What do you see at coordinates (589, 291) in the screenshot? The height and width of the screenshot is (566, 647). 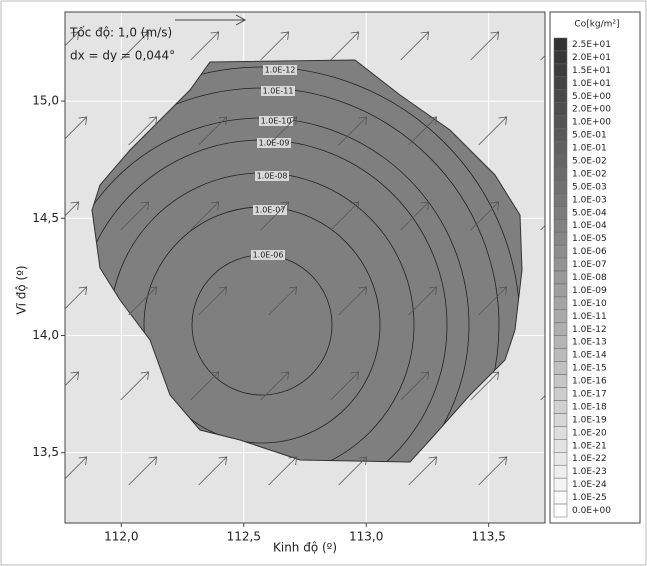 I see `colorbar-label: 1.0E-09` at bounding box center [589, 291].